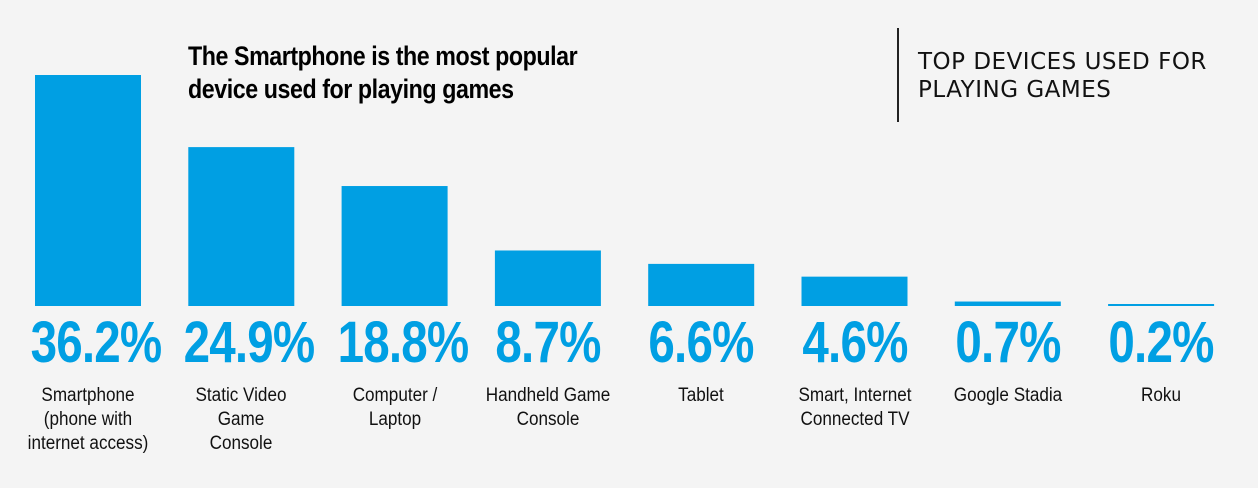 The image size is (1258, 488). What do you see at coordinates (548, 342) in the screenshot?
I see `value-label-3: 8.7%` at bounding box center [548, 342].